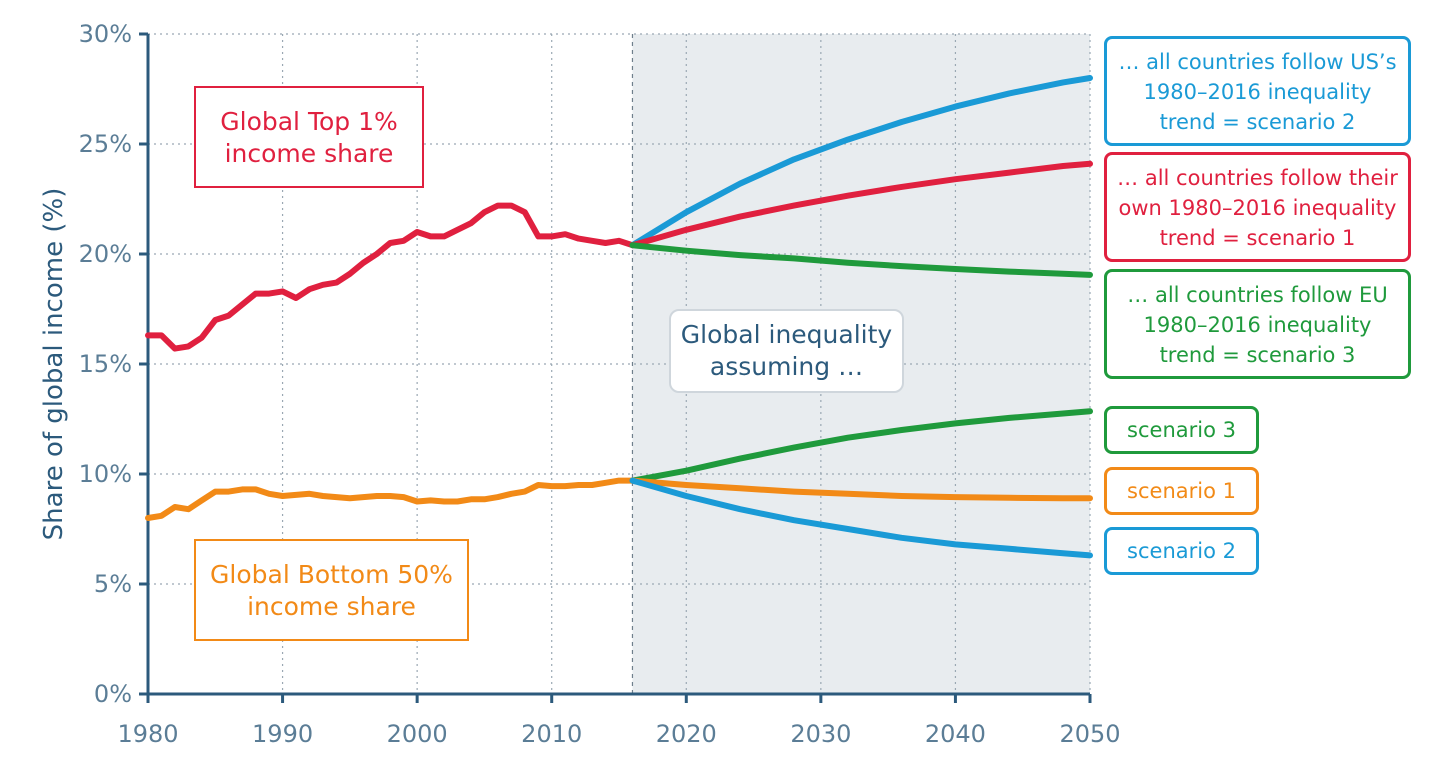 This screenshot has height=765, width=1438. Describe the element at coordinates (331, 606) in the screenshot. I see `bottom50-label-line2: income share` at that location.